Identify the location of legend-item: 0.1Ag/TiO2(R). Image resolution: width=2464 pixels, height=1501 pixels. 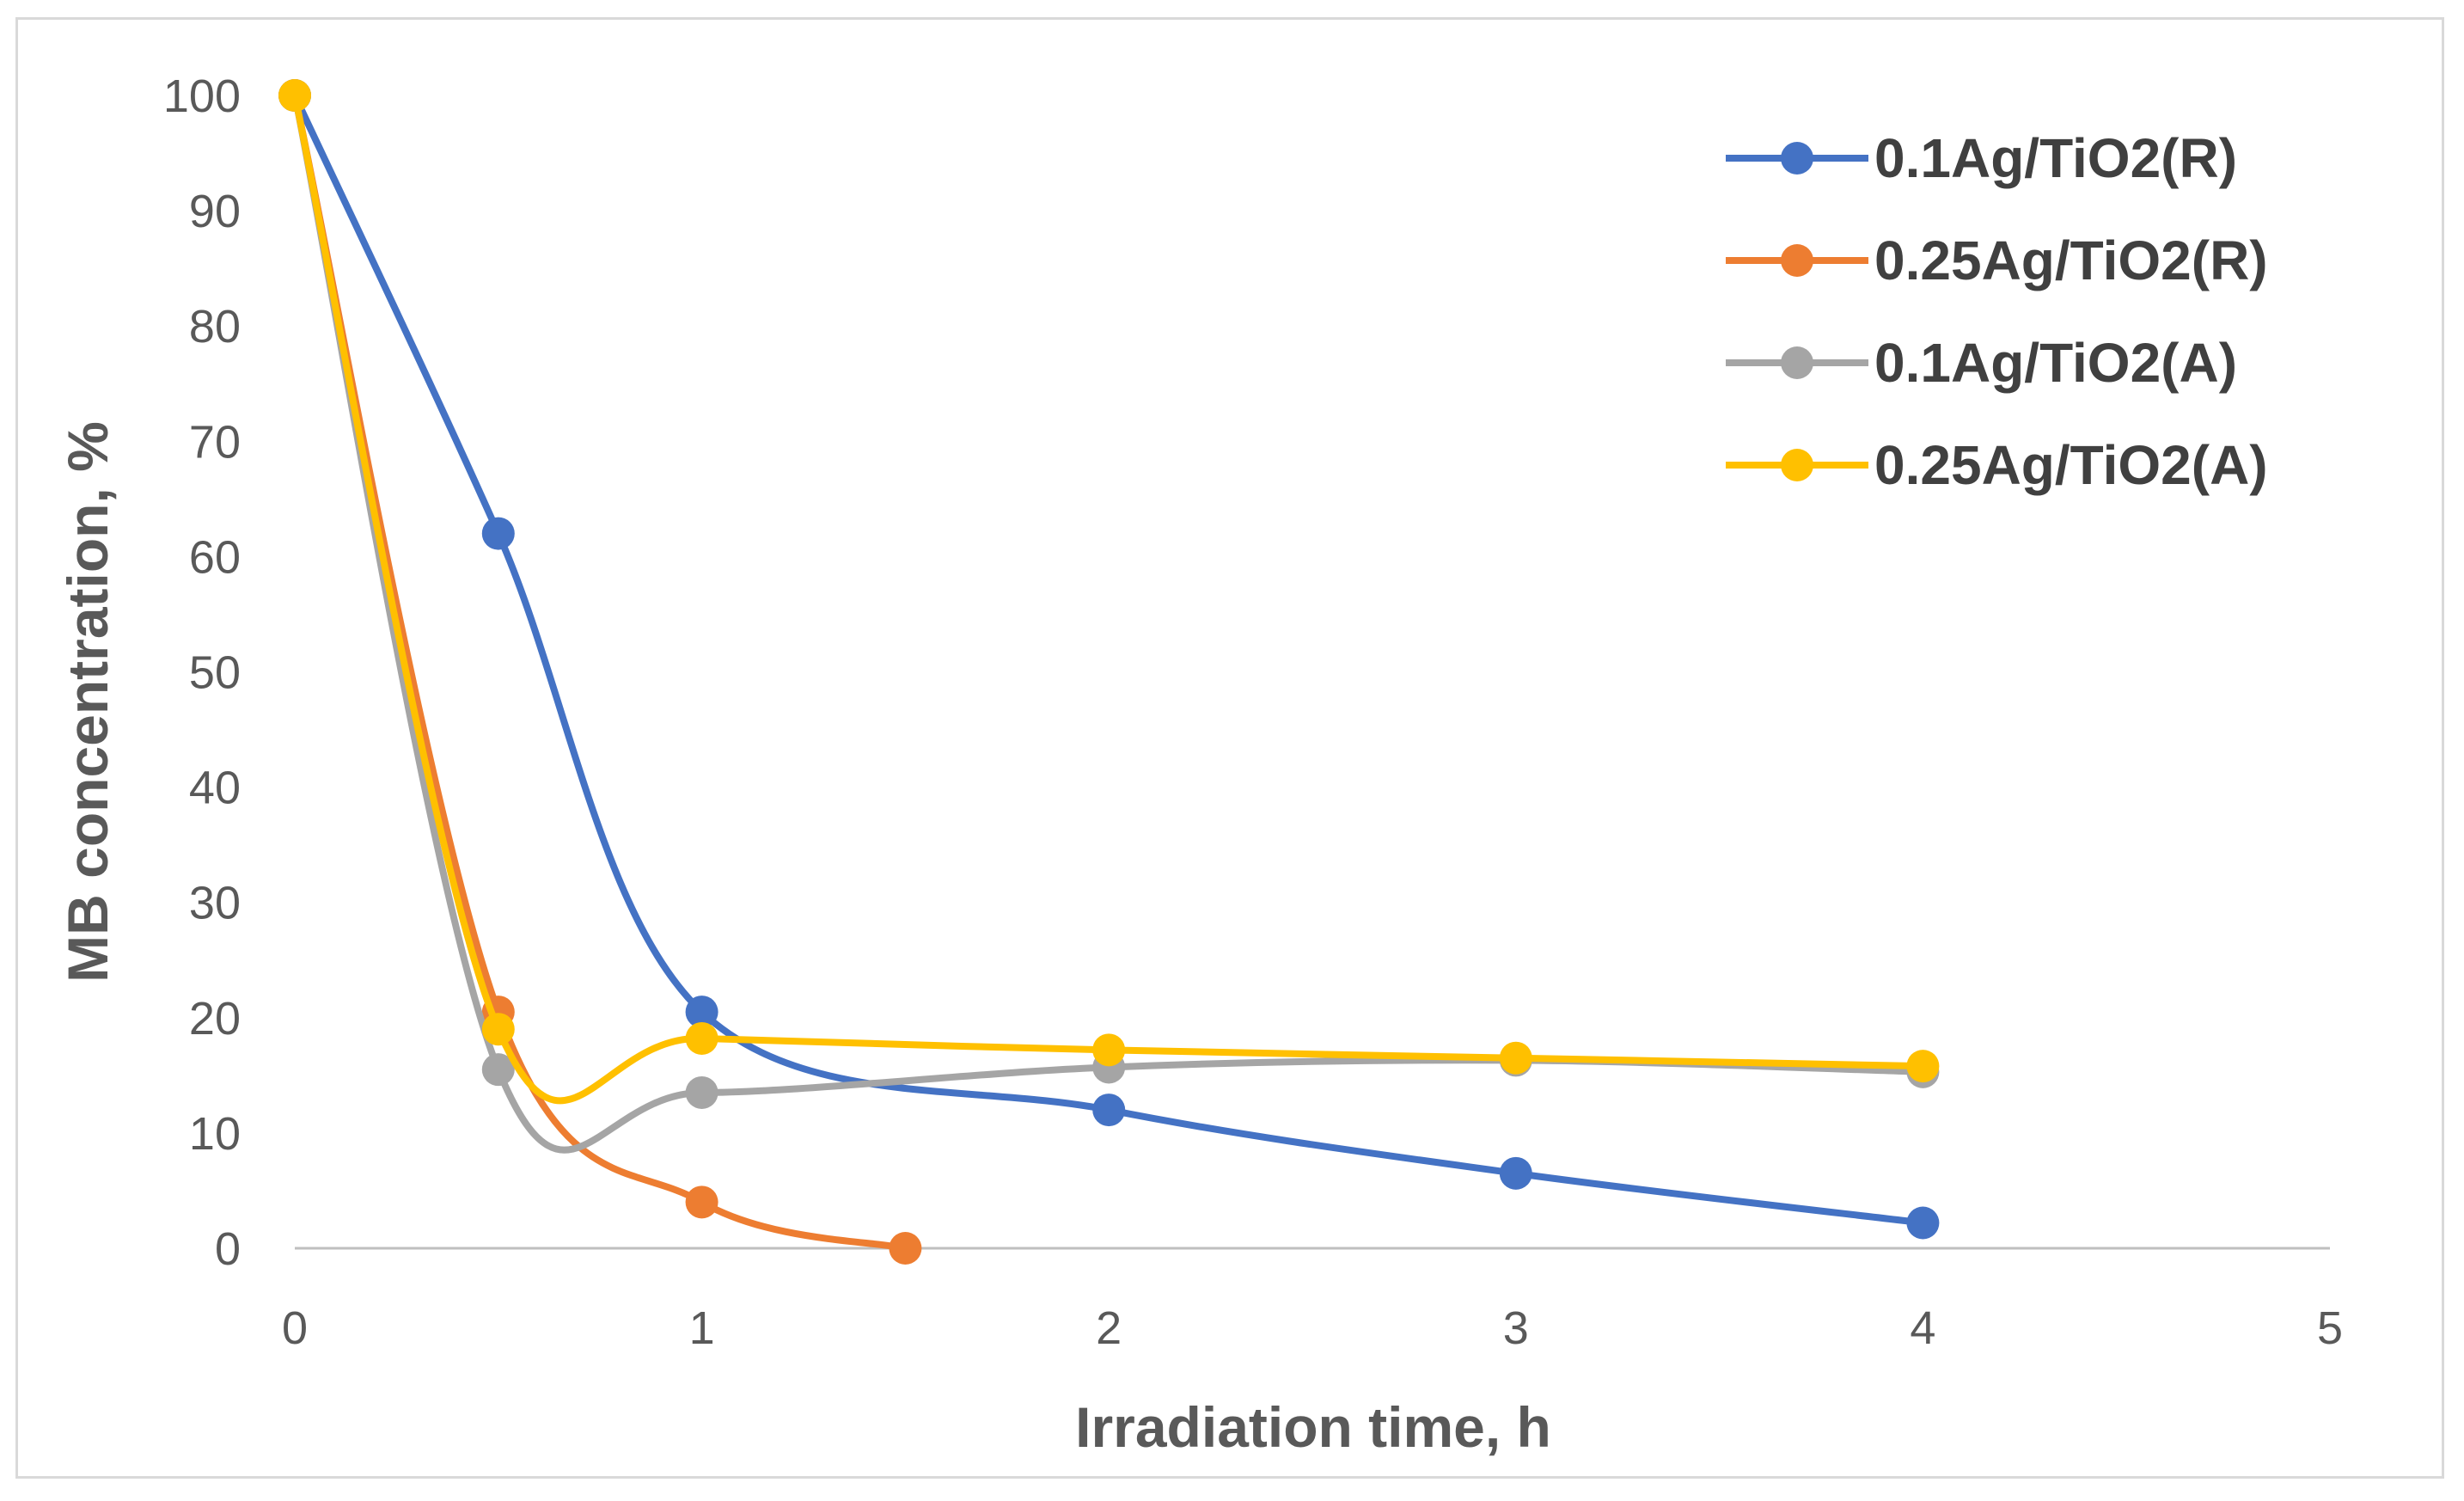
(1981, 158).